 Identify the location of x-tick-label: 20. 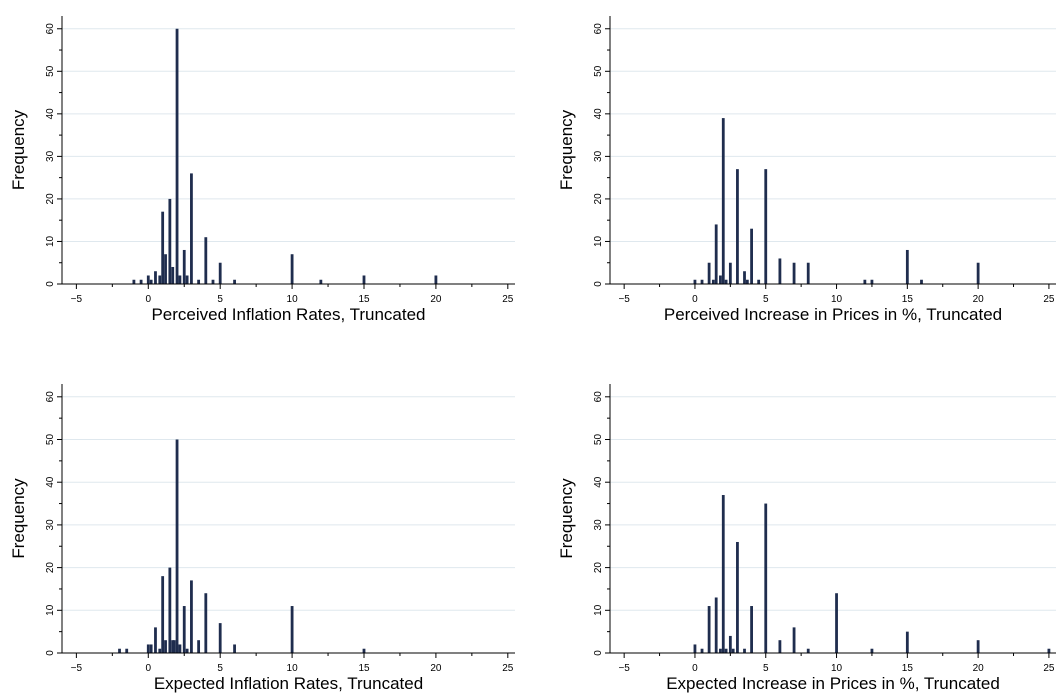
(436, 668).